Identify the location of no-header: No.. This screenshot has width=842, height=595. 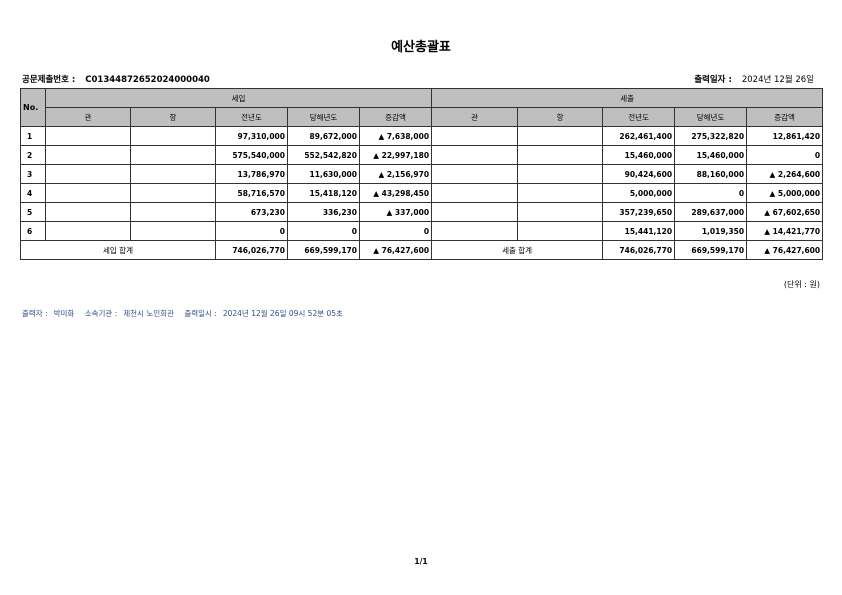
(33, 107).